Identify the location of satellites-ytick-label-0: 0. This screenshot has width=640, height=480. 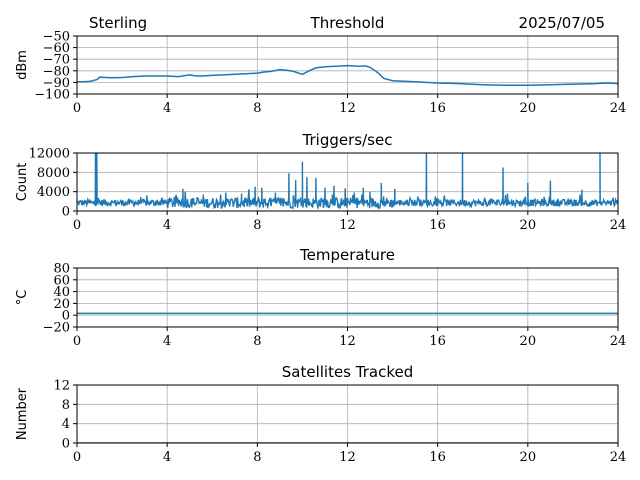
(66, 444).